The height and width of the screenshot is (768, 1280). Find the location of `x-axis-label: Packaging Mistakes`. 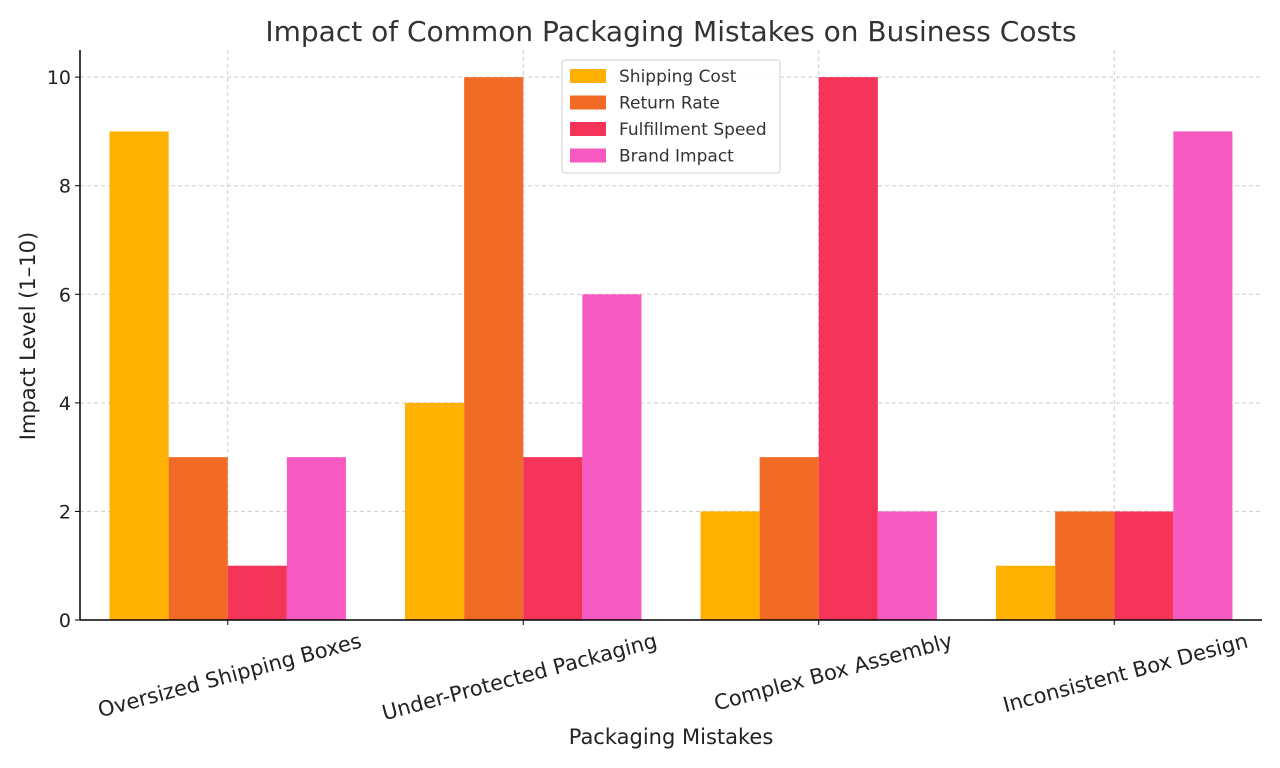

x-axis-label: Packaging Mistakes is located at coordinates (671, 737).